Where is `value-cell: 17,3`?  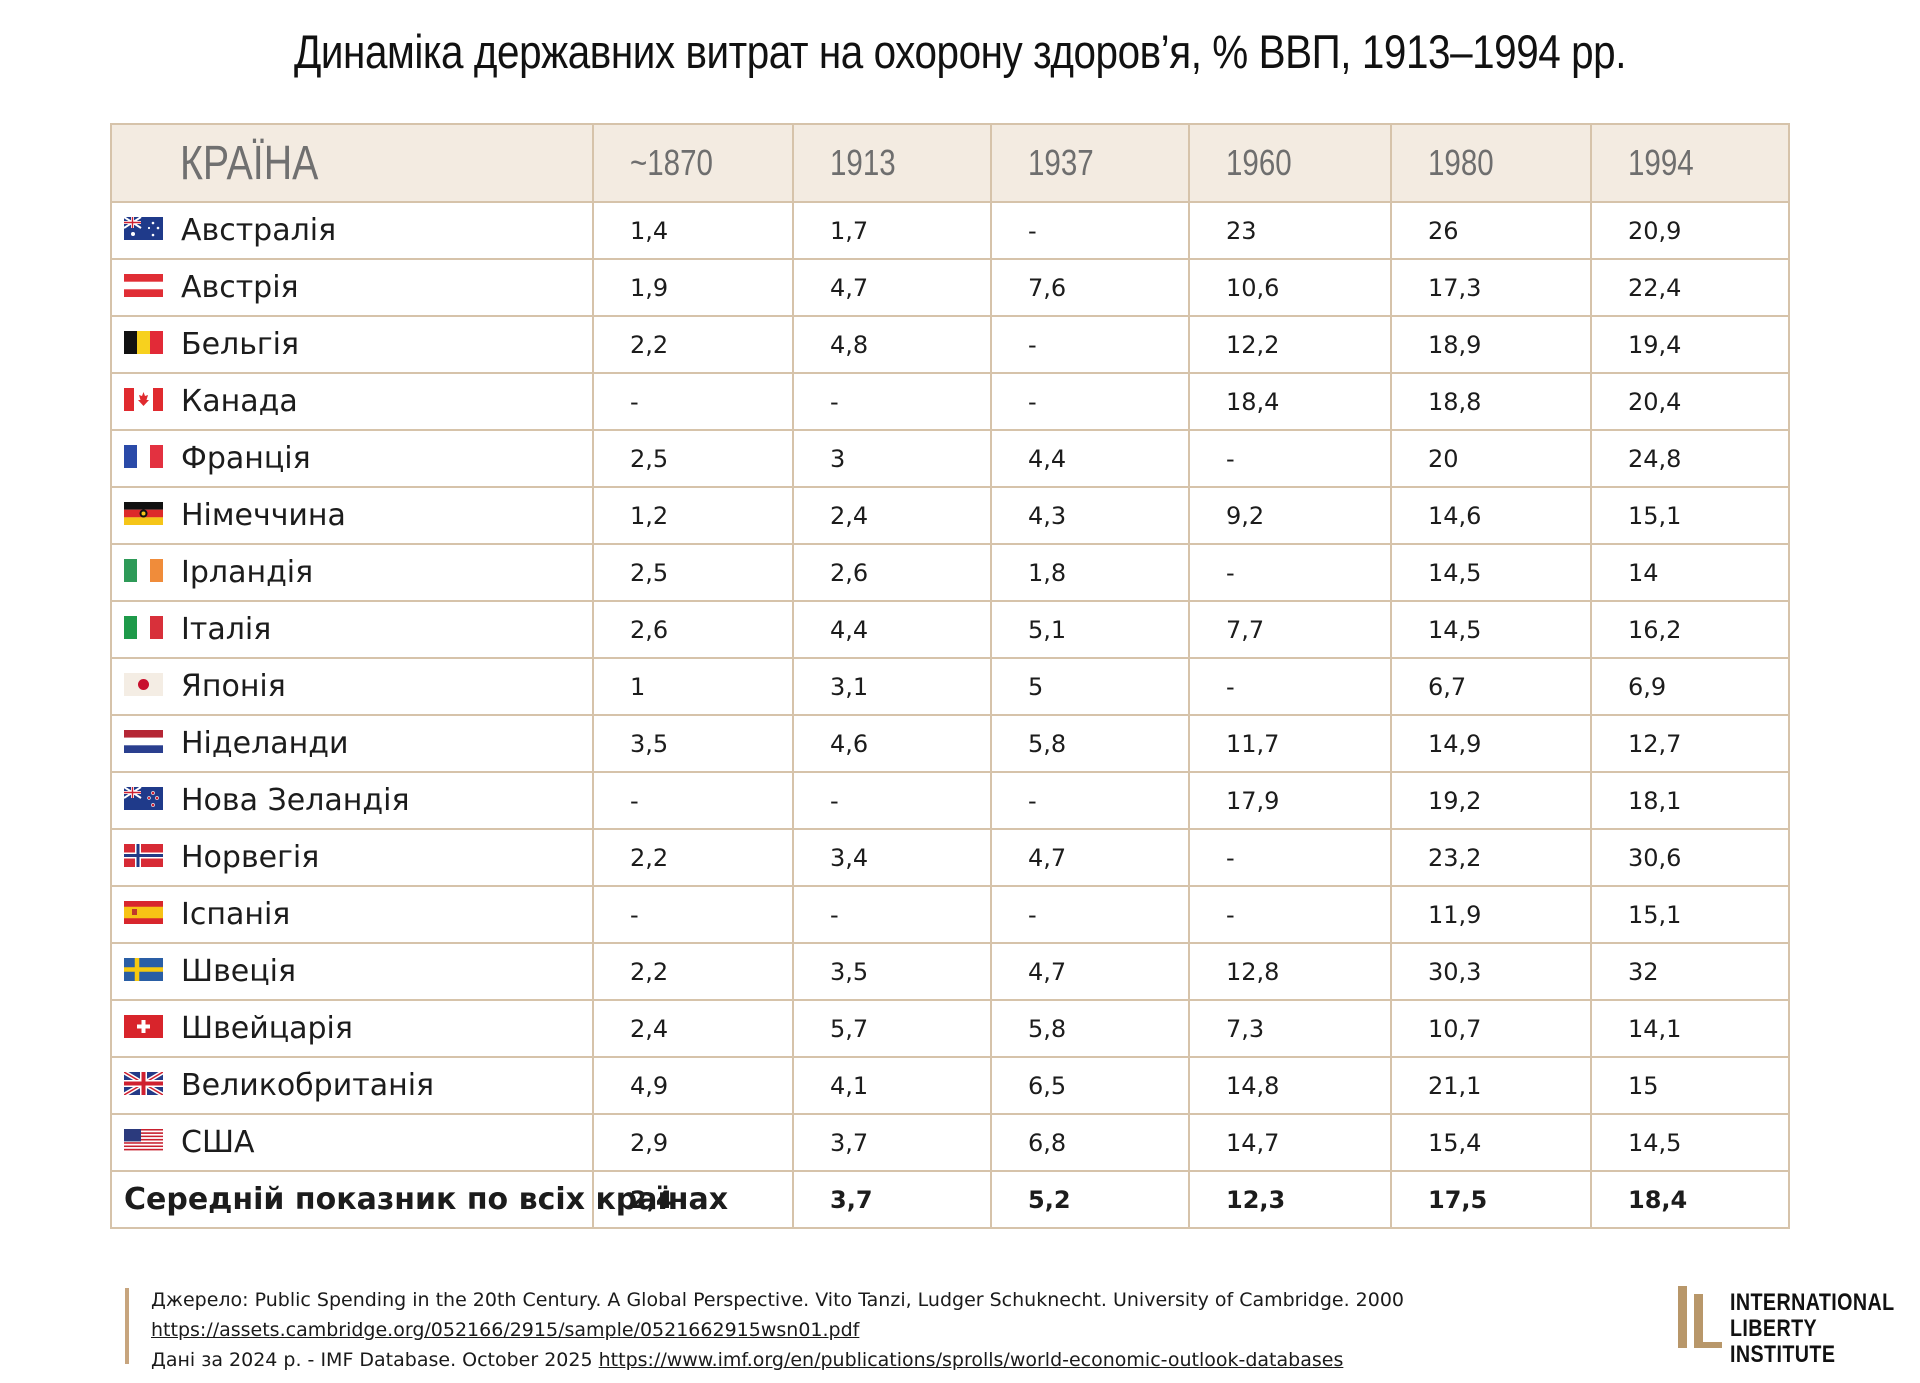
value-cell: 17,3 is located at coordinates (1491, 287).